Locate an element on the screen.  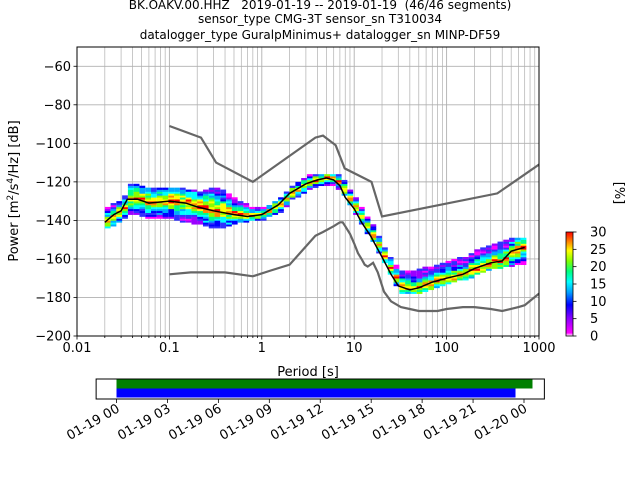
x-tick-label: 1 is located at coordinates (262, 348).